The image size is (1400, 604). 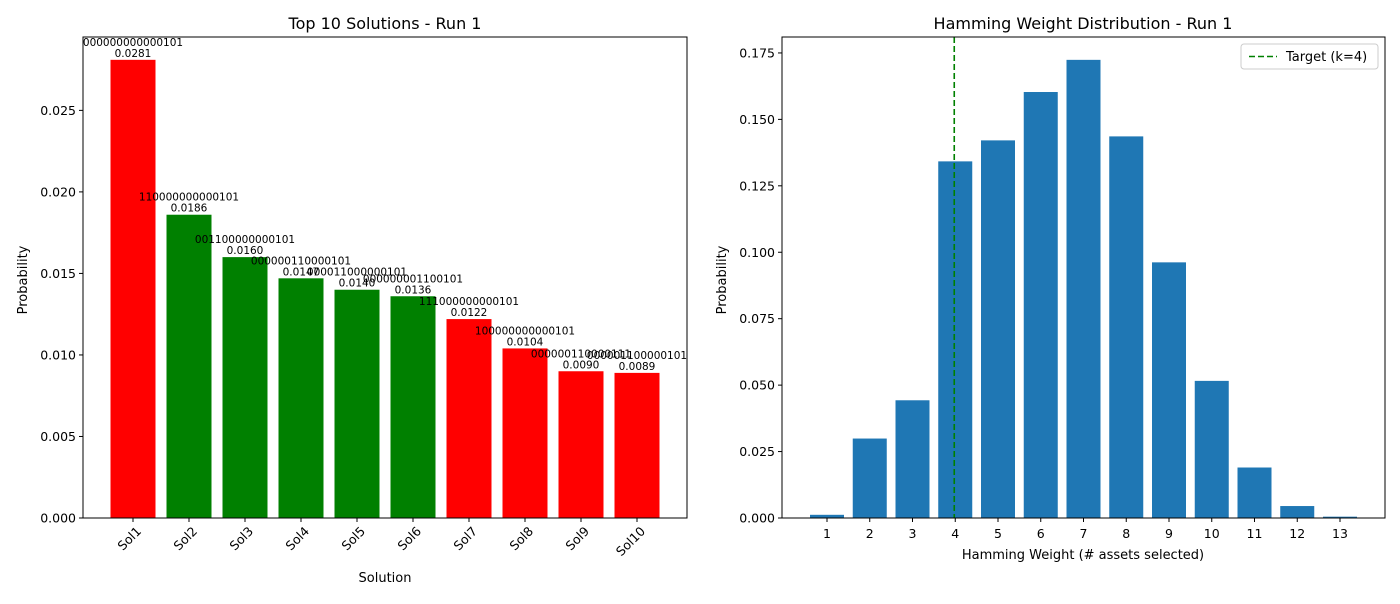 What do you see at coordinates (133, 54) in the screenshot?
I see `bar-value-label: 0.0281` at bounding box center [133, 54].